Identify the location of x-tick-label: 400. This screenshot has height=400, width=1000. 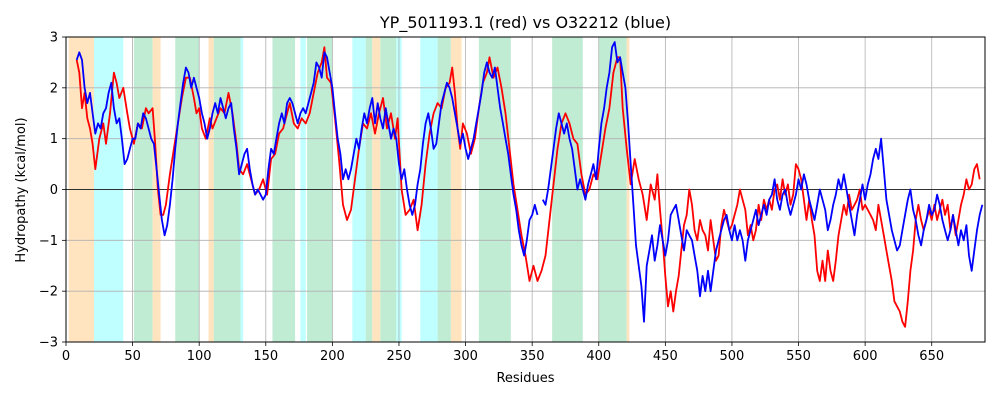
(598, 356).